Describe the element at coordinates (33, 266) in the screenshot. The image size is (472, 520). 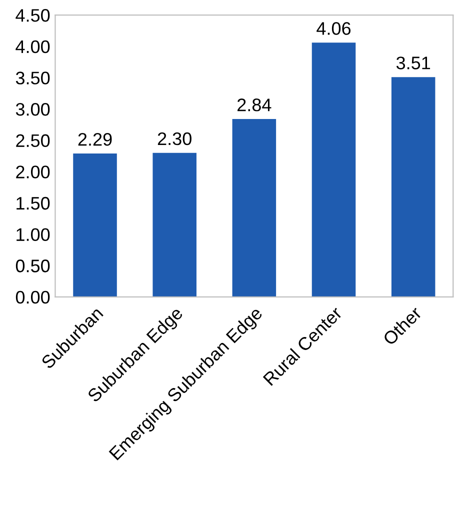
I see `y-tick-label: 0.50` at that location.